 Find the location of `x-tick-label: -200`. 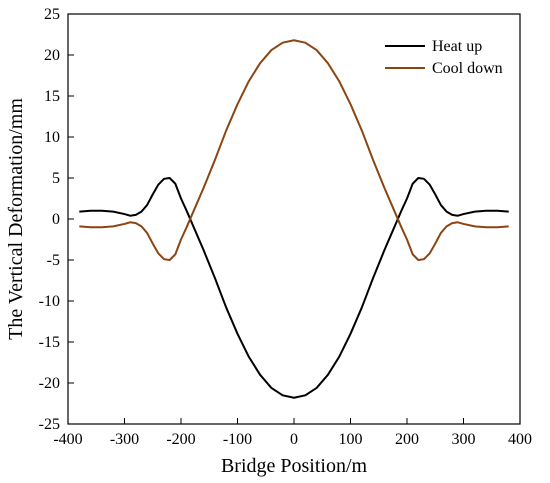

x-tick-label: -200 is located at coordinates (180, 439).